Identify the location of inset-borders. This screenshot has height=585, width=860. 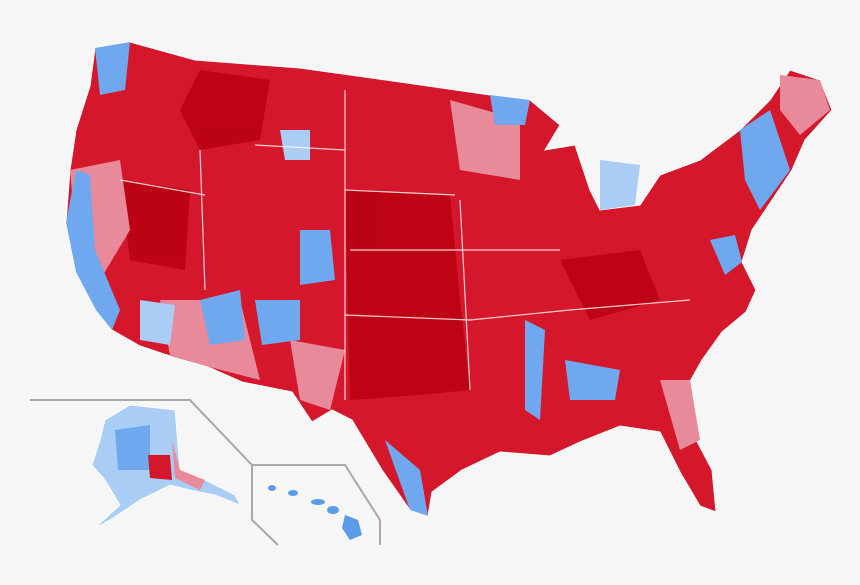
(205, 472).